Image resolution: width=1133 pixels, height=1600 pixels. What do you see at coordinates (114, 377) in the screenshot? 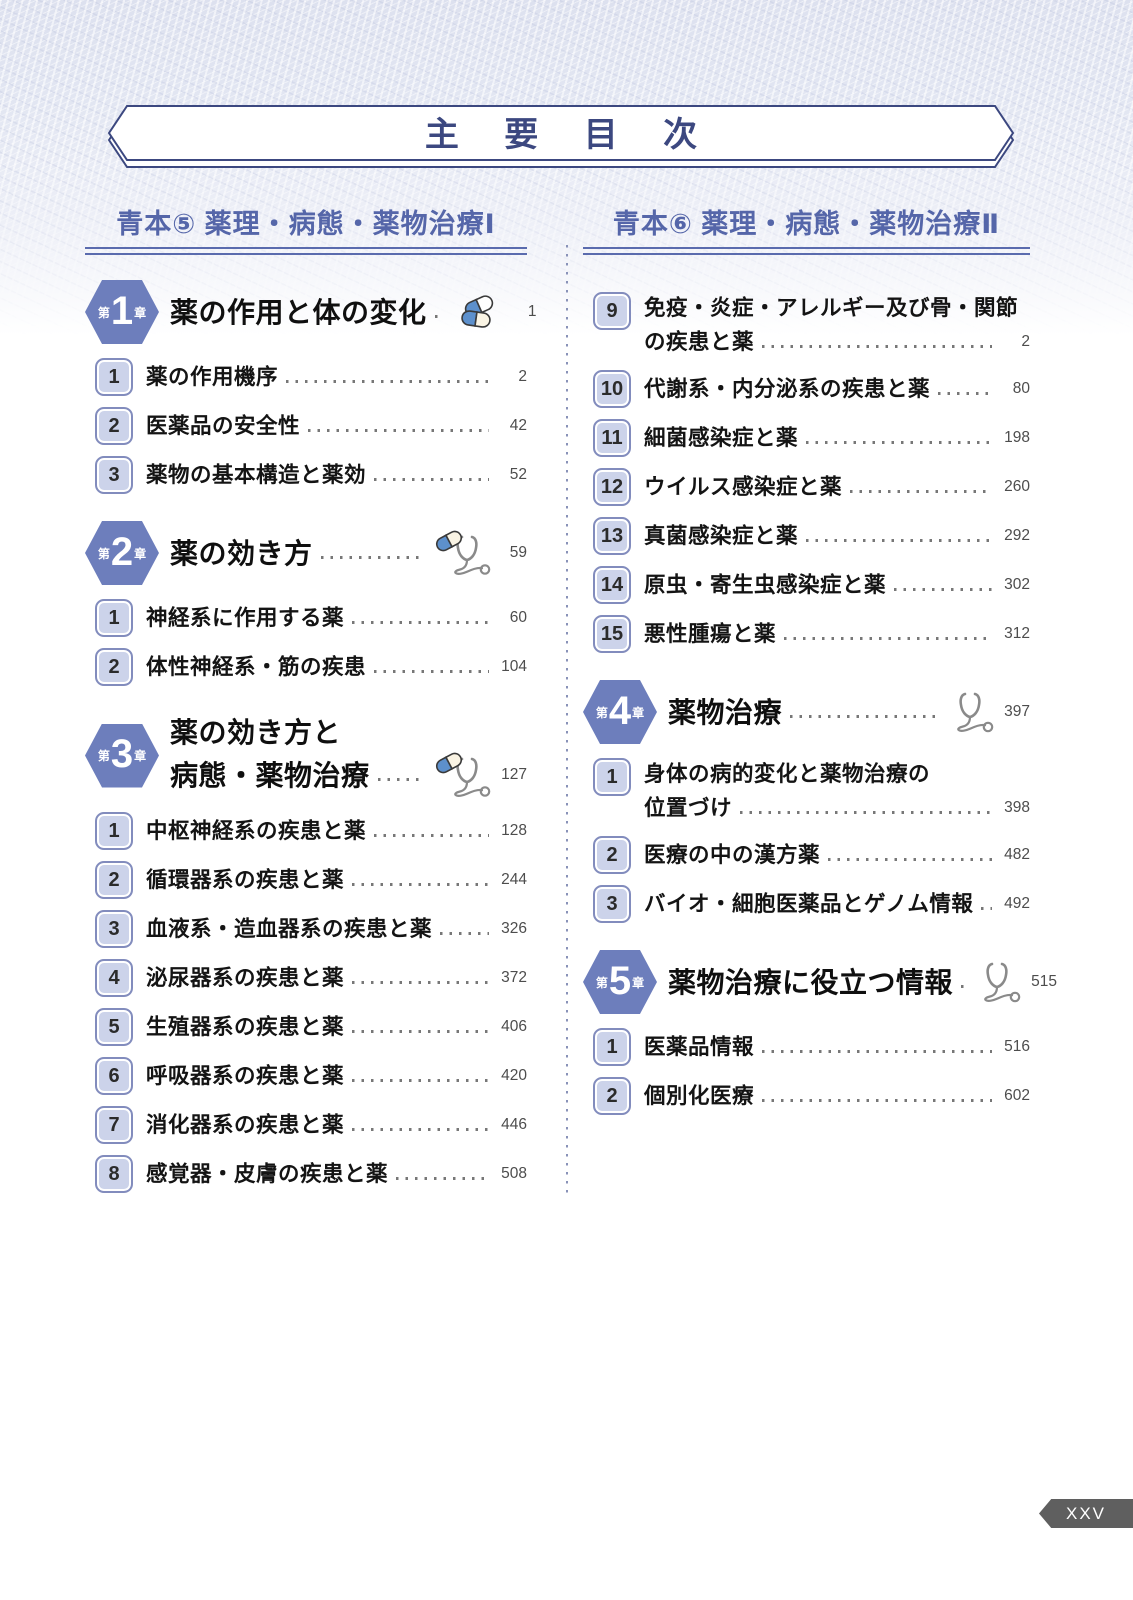
I see `item-number-badge: 1` at bounding box center [114, 377].